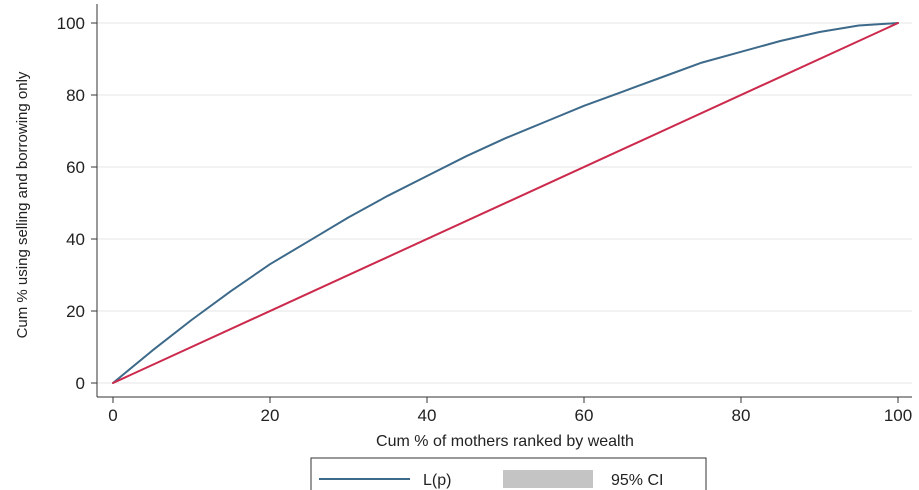 Image resolution: width=919 pixels, height=490 pixels. I want to click on y-tick-label: 0, so click(80, 383).